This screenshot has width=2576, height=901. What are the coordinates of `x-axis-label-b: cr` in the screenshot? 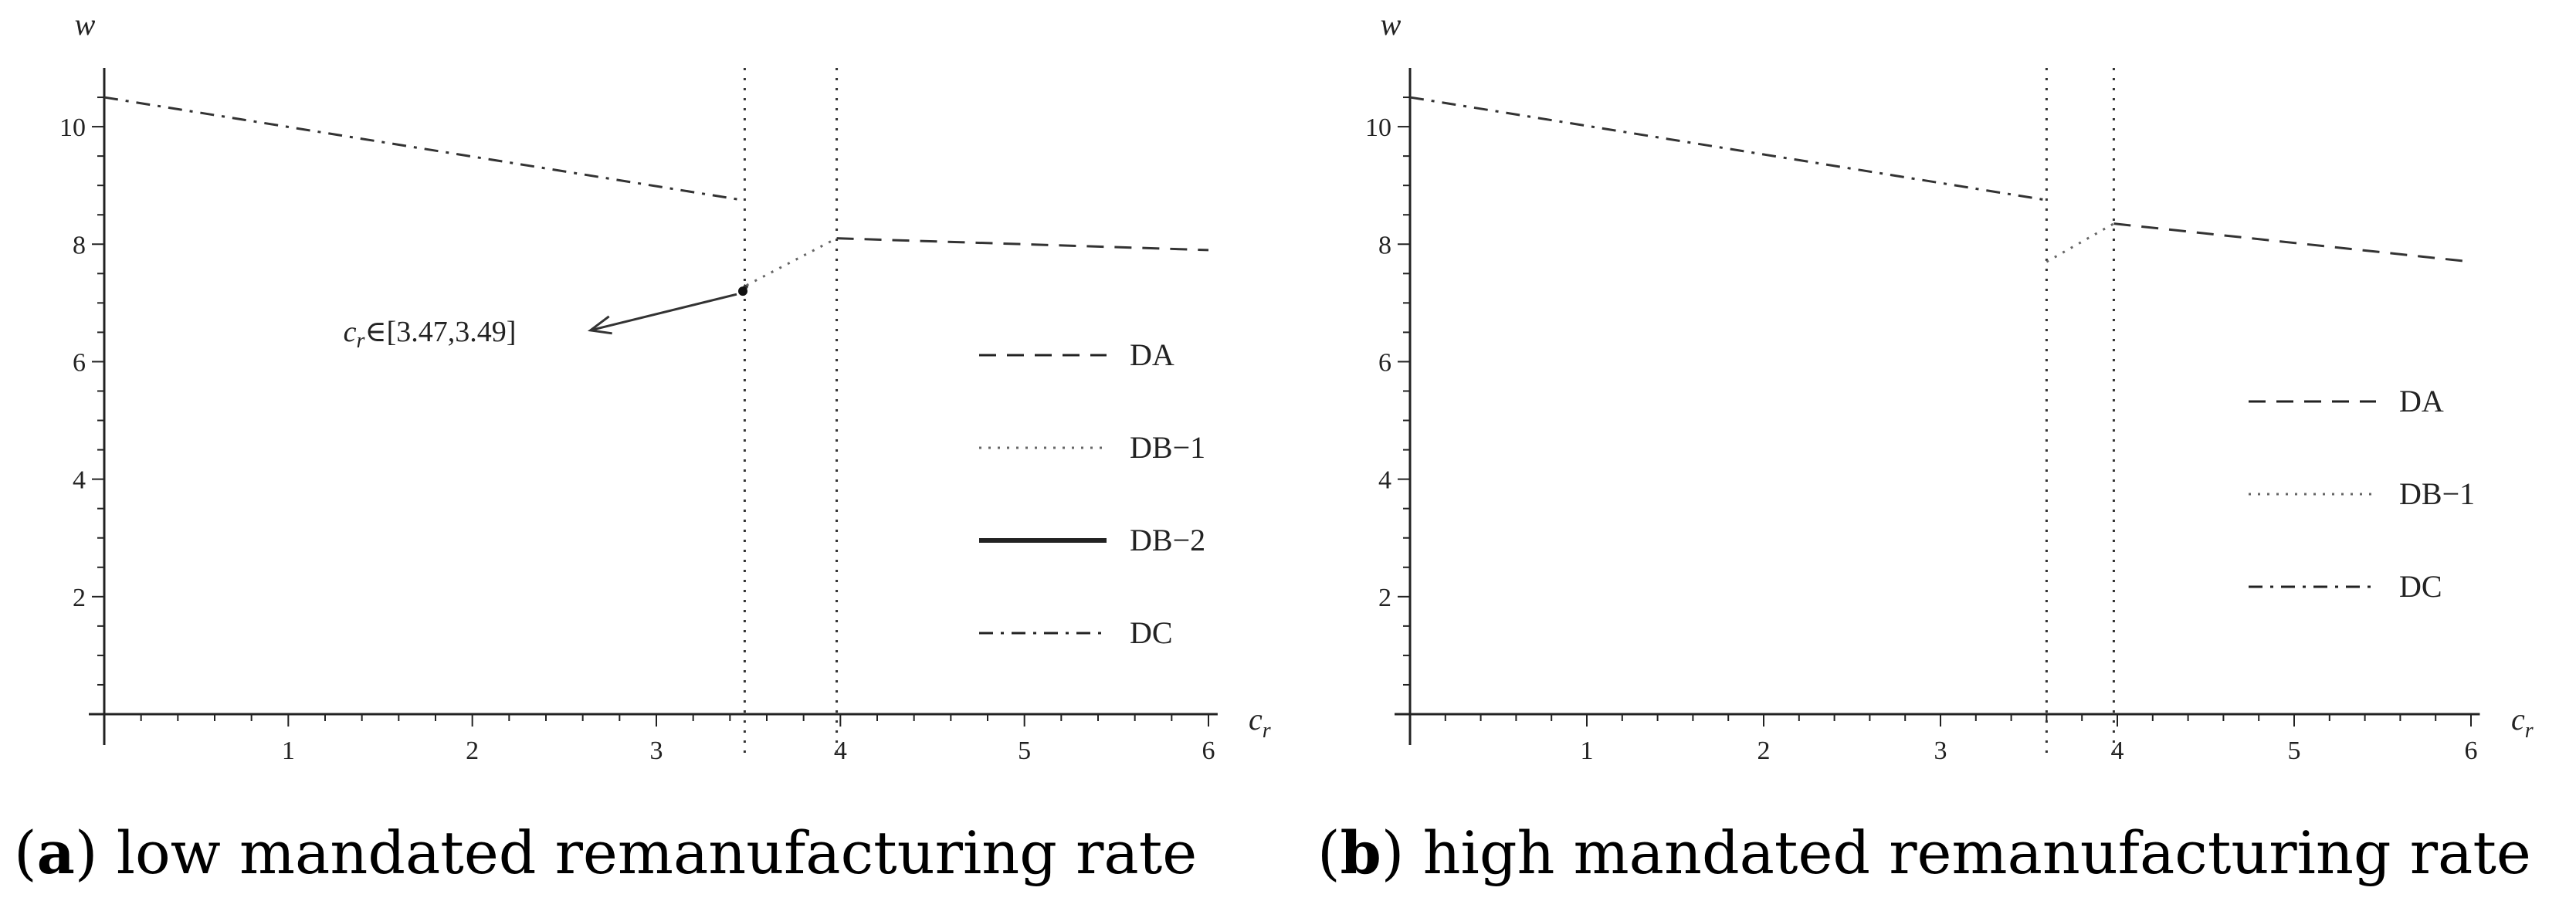 It's located at (2522, 723).